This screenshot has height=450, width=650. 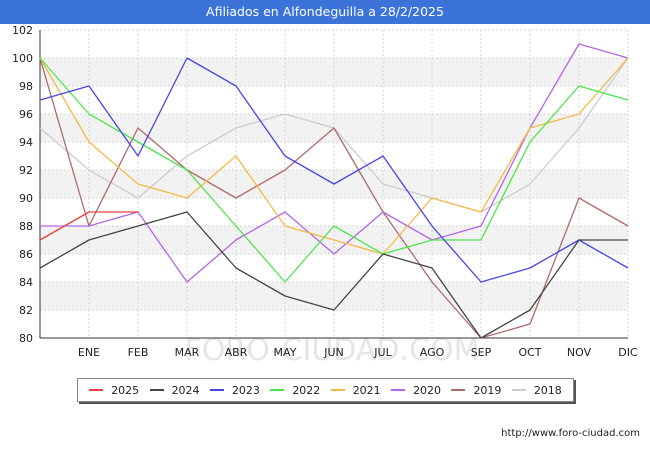 What do you see at coordinates (628, 352) in the screenshot?
I see `x-tick-label: DIC` at bounding box center [628, 352].